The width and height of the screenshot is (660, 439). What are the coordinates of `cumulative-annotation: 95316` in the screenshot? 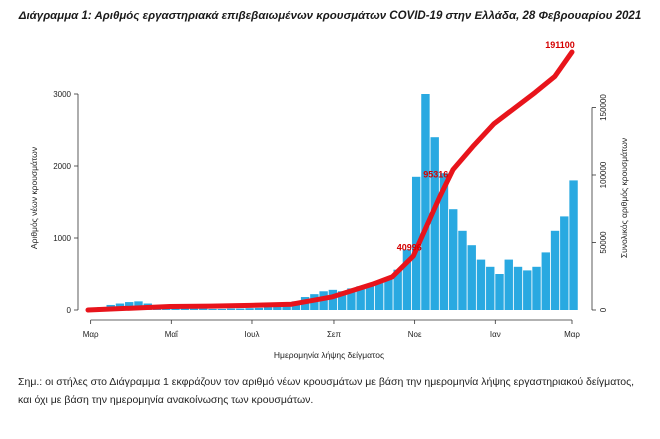 It's located at (435, 174).